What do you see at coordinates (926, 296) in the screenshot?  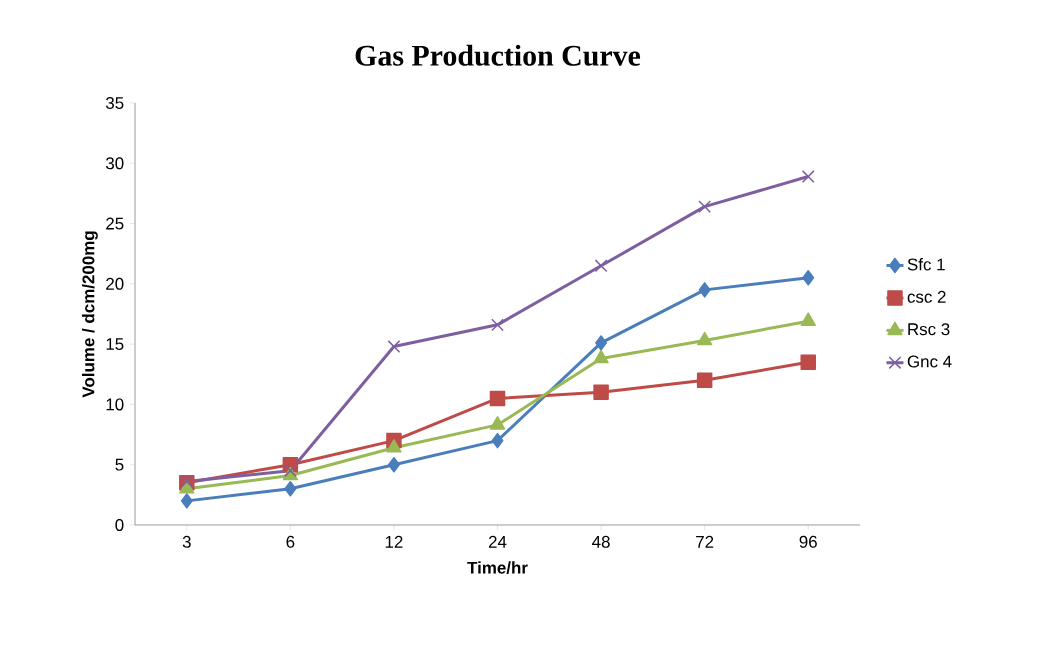 I see `legend-label: csc 2` at bounding box center [926, 296].